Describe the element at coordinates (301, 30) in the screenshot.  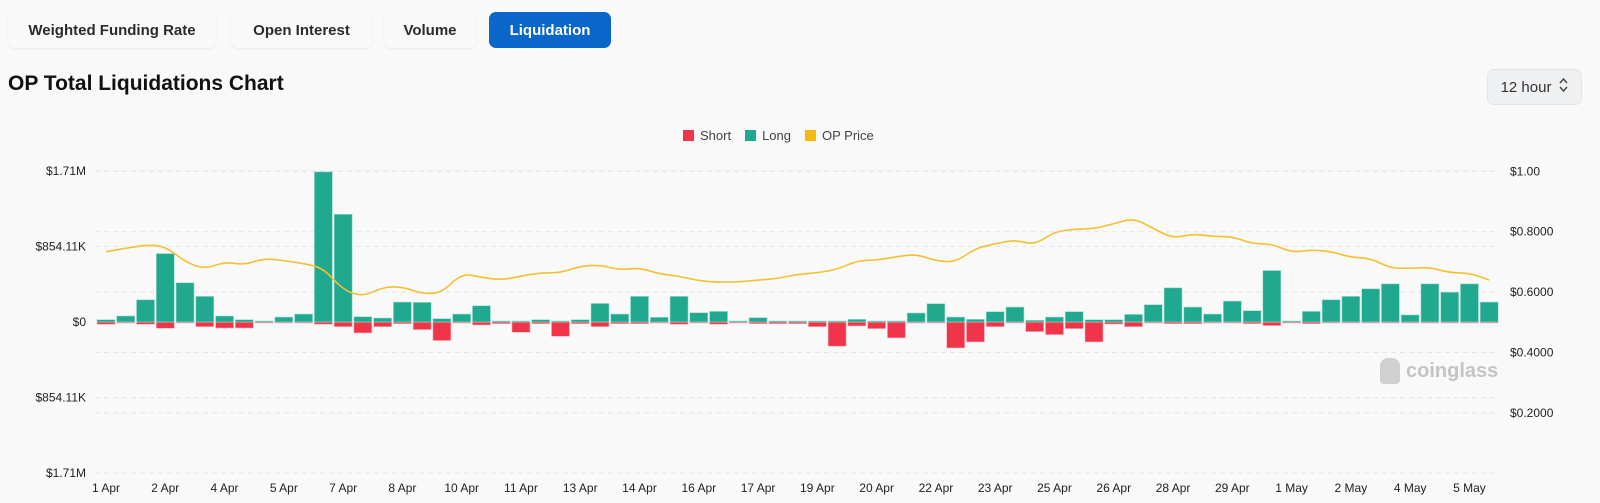
I see `tab-open-interest: Open Interest` at that location.